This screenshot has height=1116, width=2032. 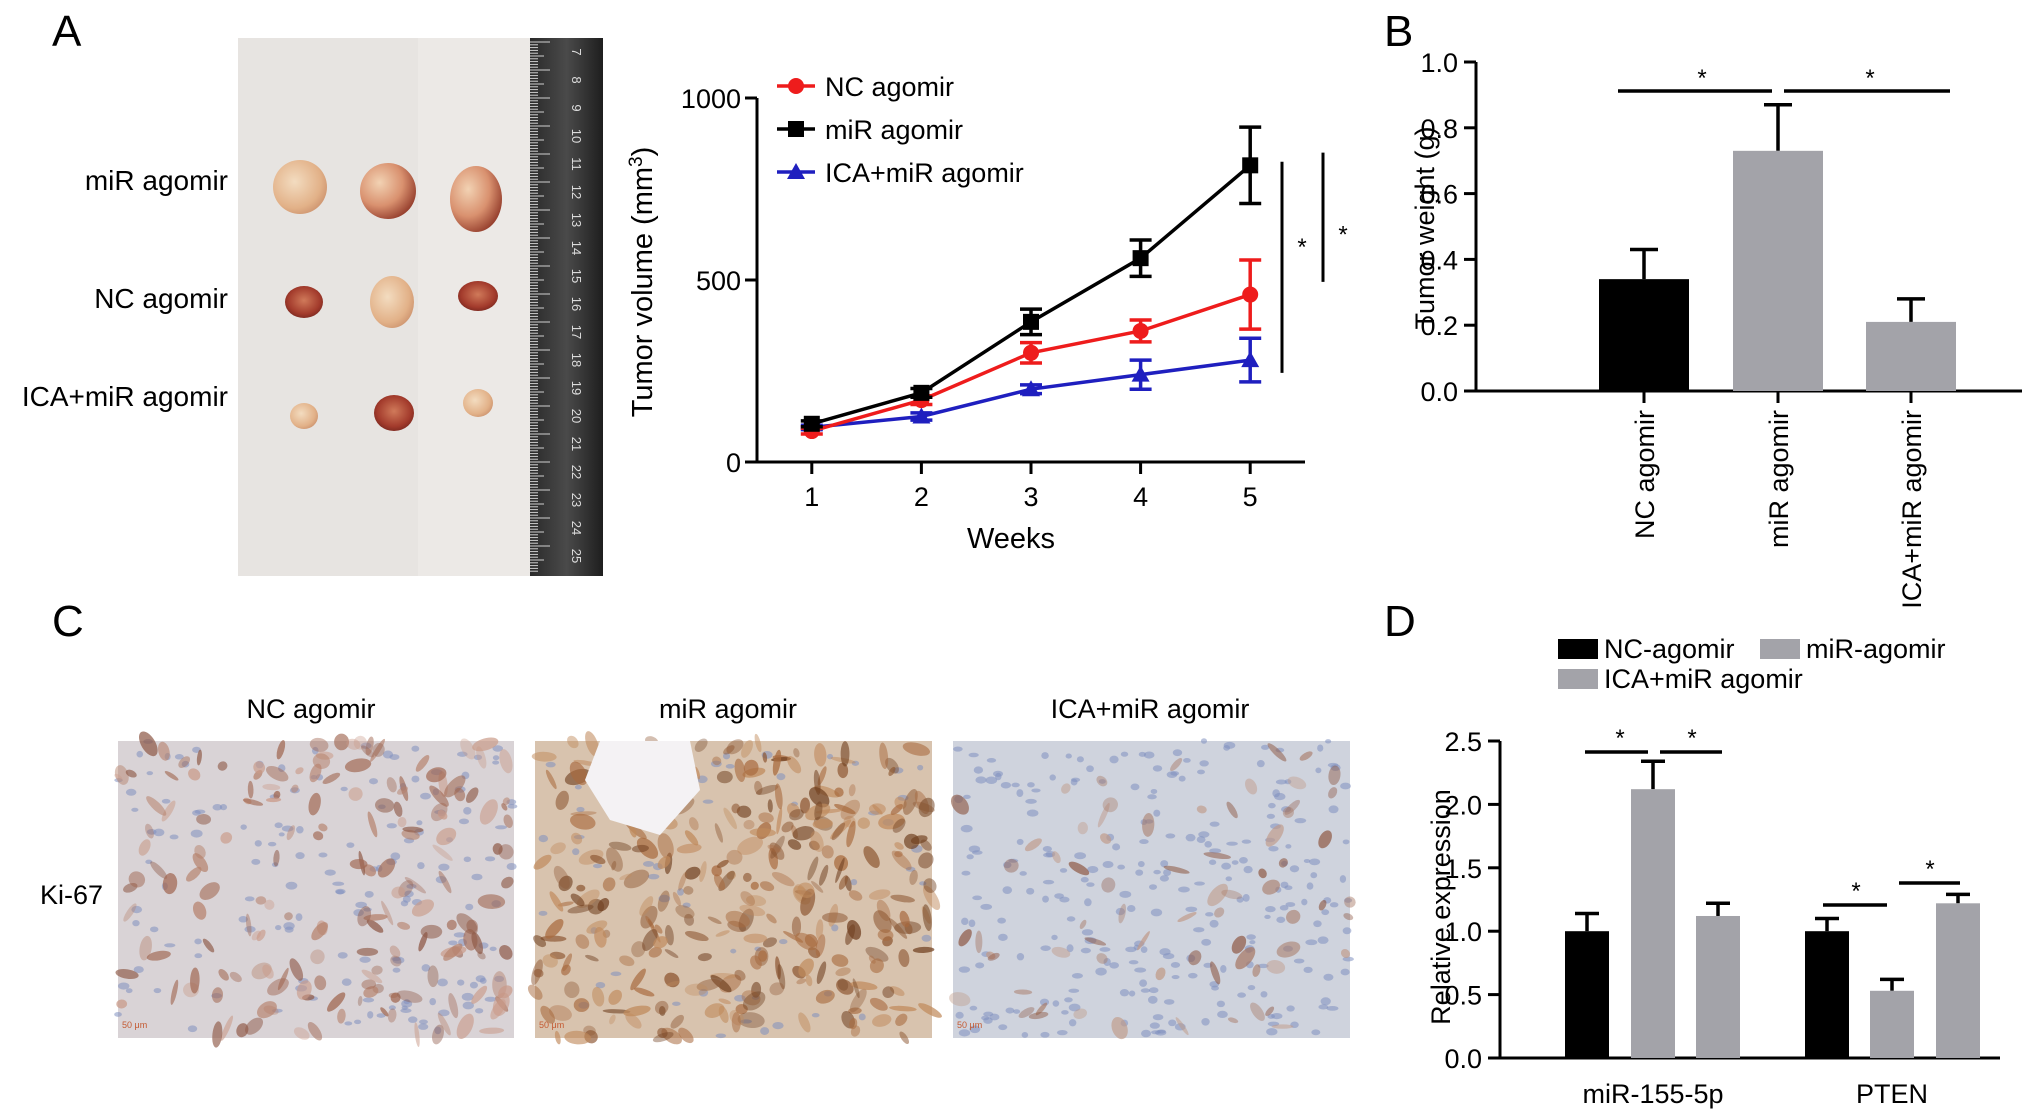 I want to click on x-tick-label: NC agomir, so click(x=1645, y=474).